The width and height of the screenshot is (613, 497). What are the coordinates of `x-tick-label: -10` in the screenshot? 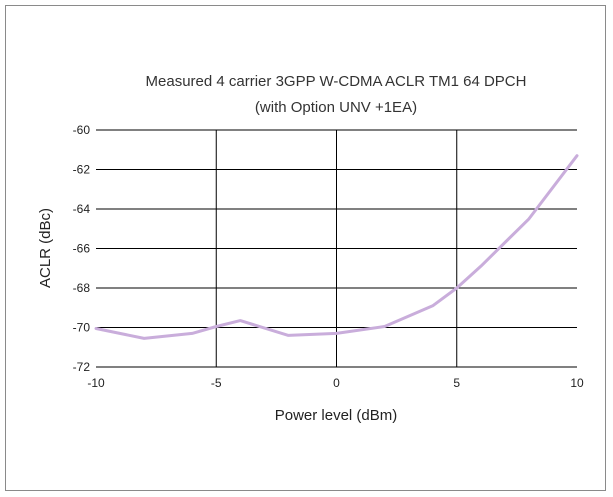 It's located at (96, 383).